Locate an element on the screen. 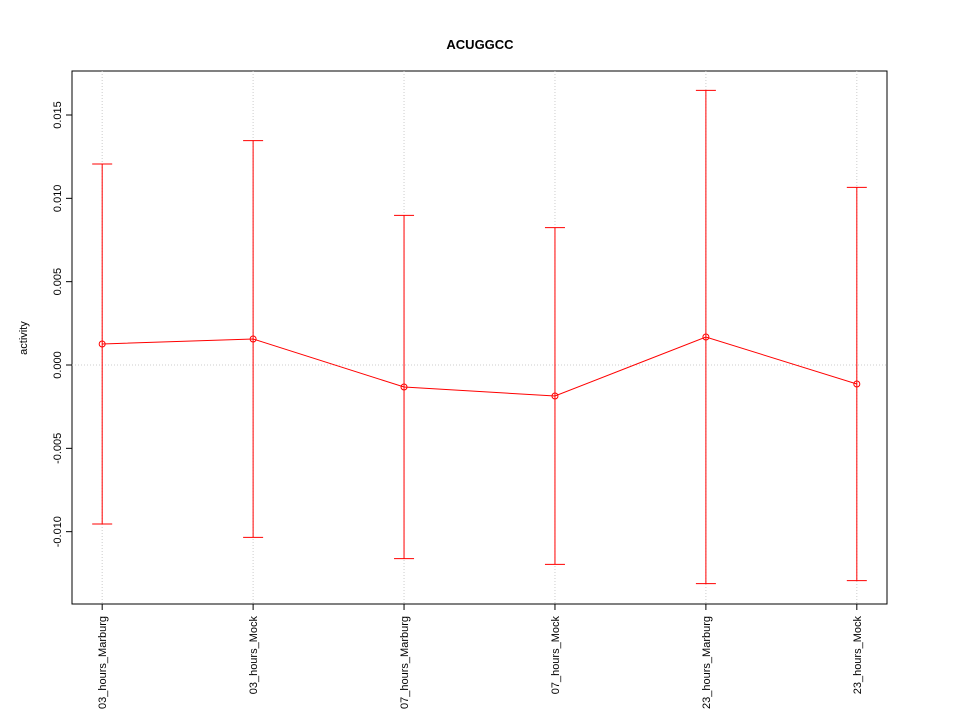 This screenshot has width=960, height=725. x-tick-label: 03_hours_Marburg is located at coordinates (103, 662).